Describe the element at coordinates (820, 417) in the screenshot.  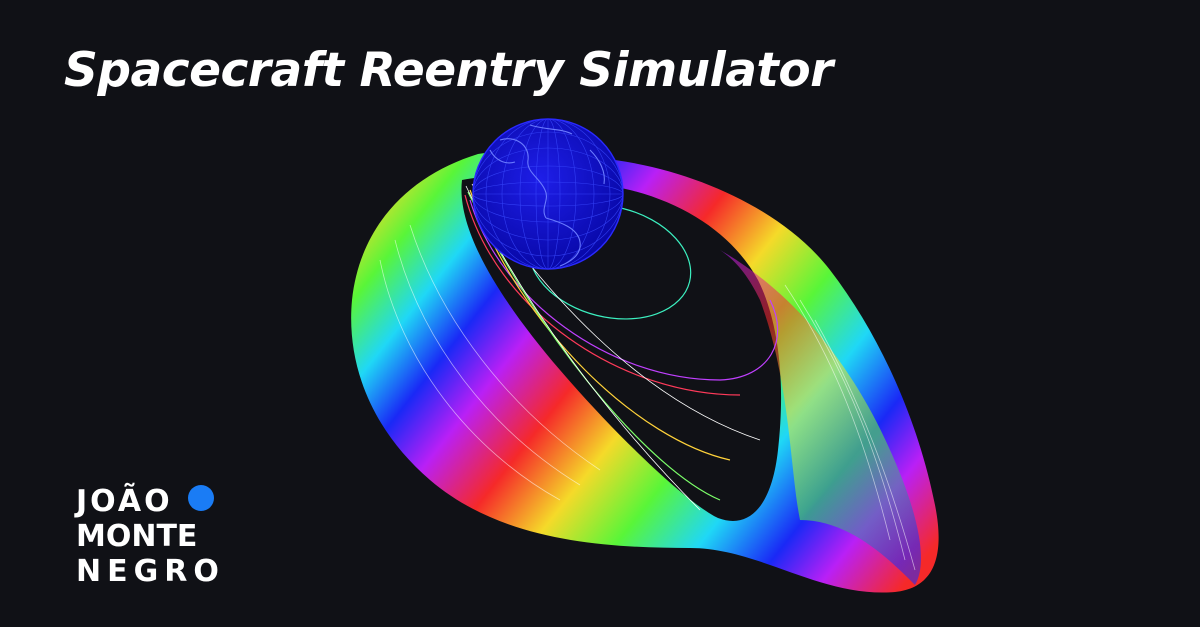
I see `trajectory-ribbon-band` at that location.